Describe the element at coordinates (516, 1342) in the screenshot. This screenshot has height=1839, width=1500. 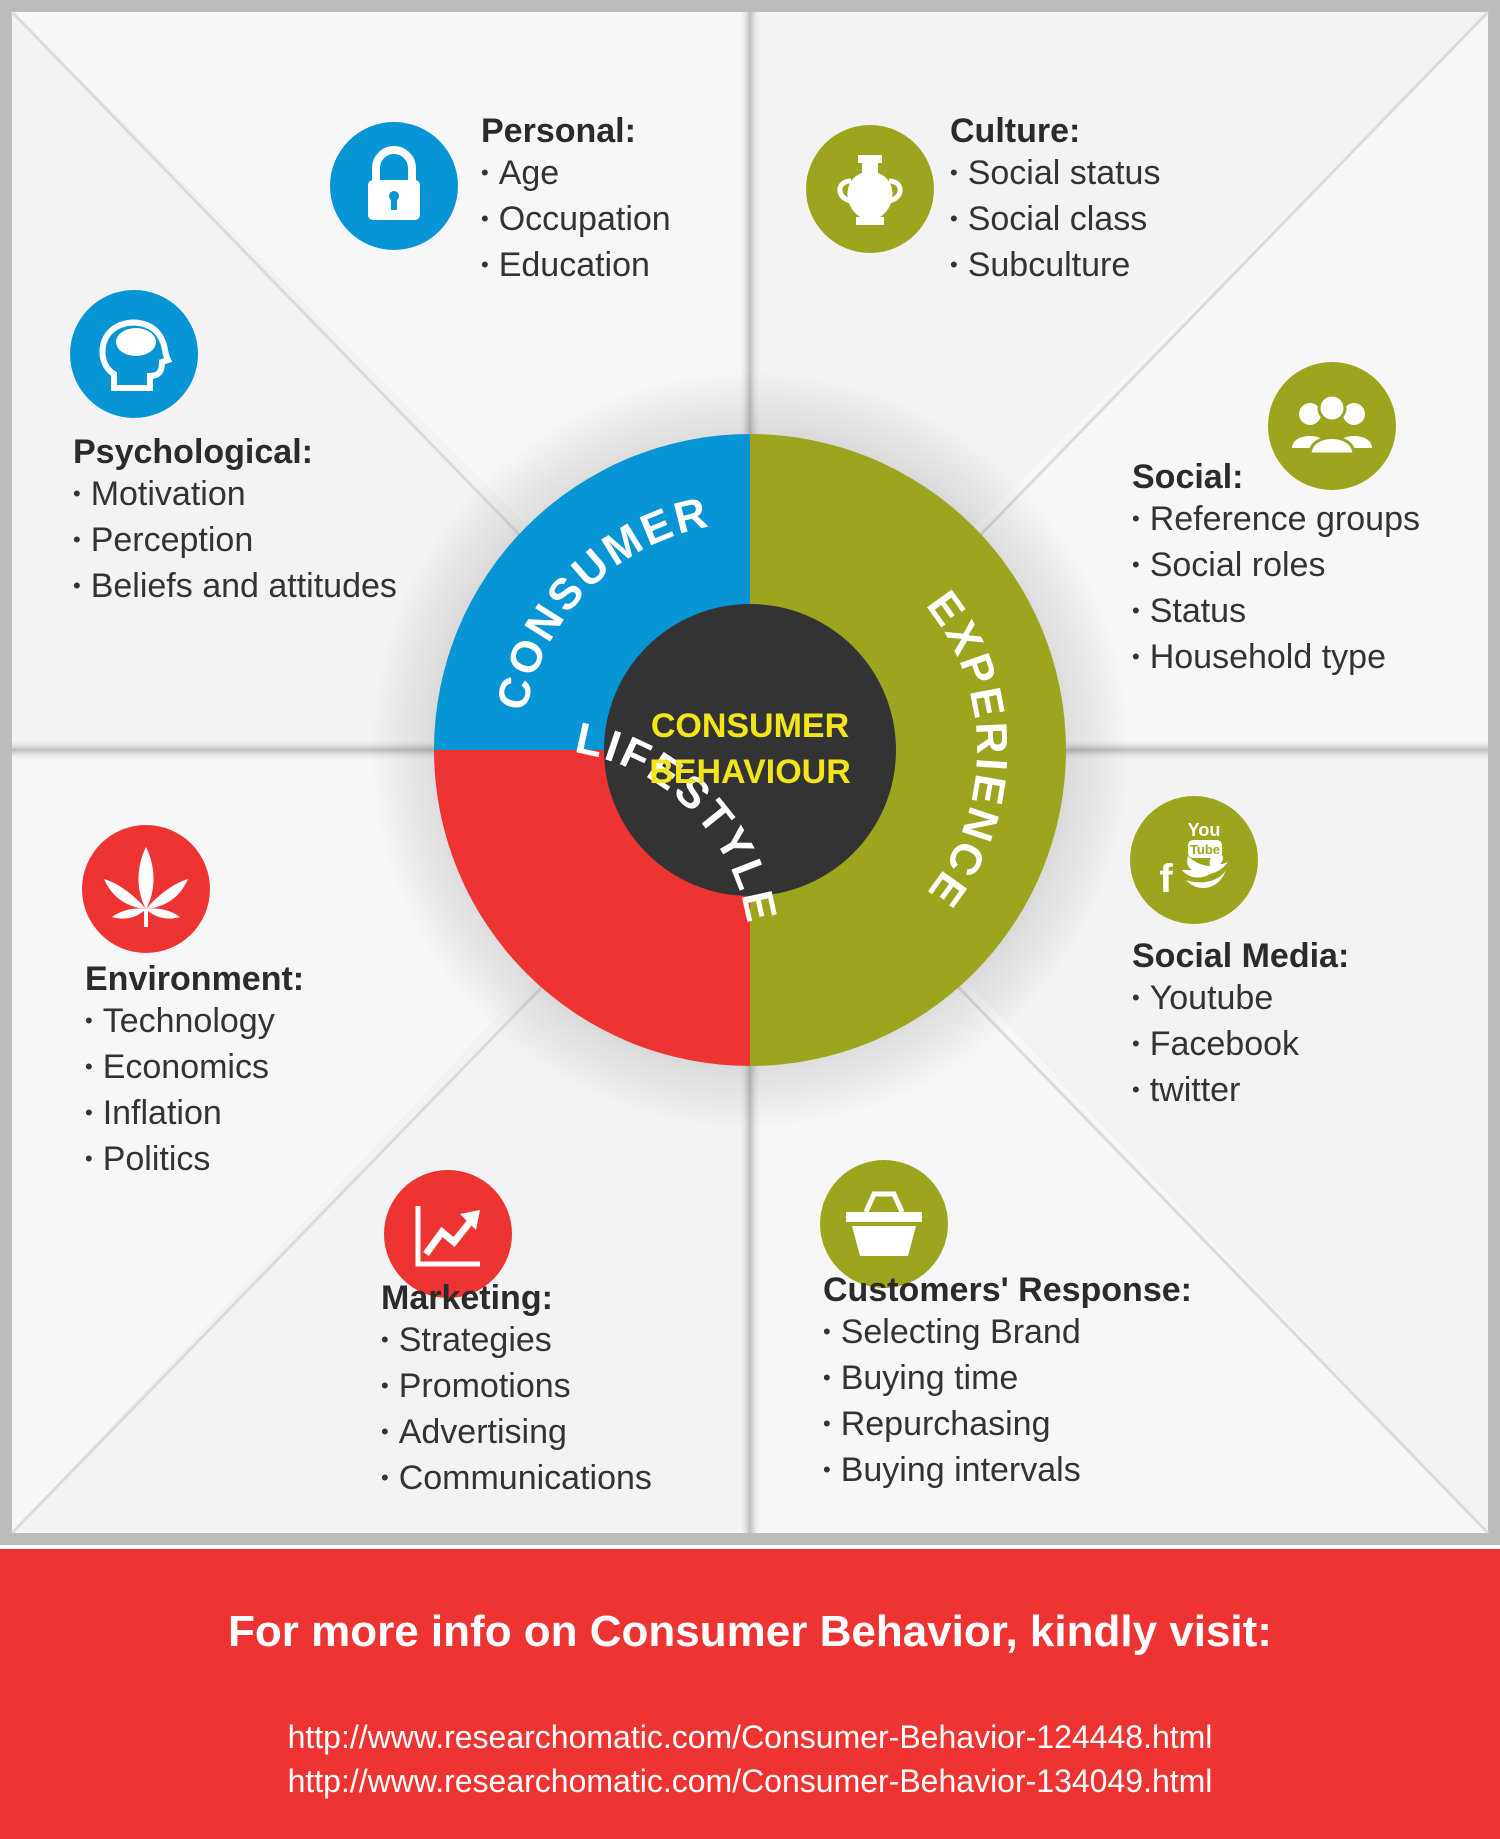
I see `list-item: Strategies` at that location.